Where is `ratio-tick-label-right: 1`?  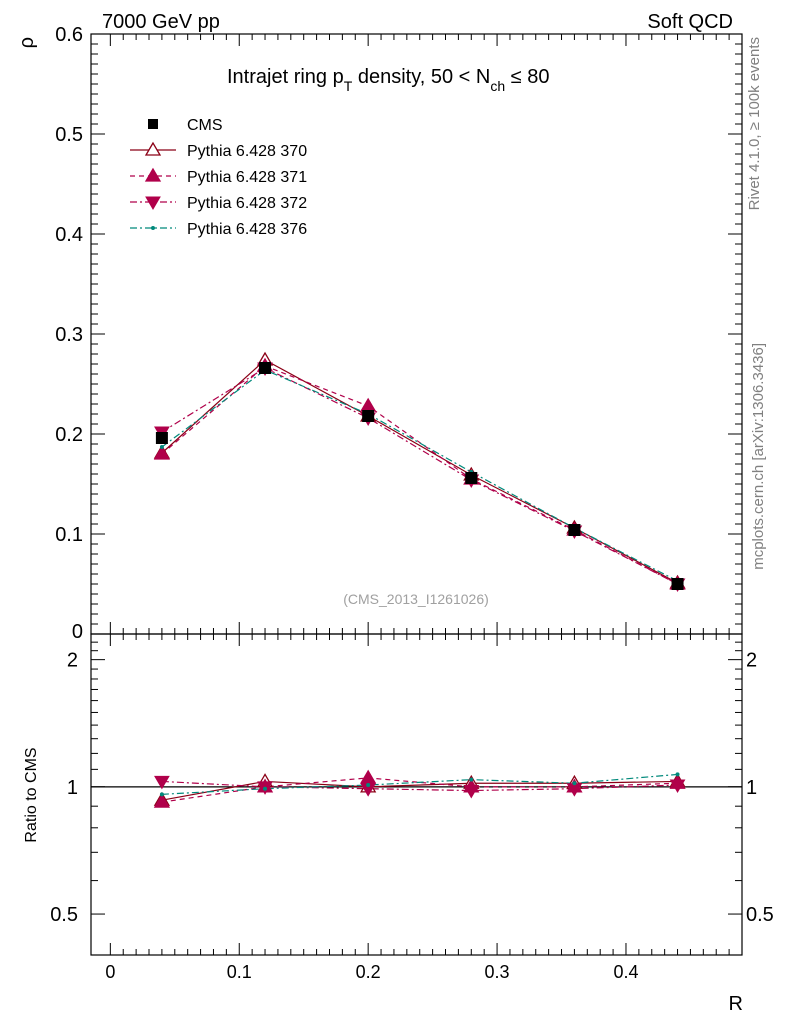
ratio-tick-label-right: 1 is located at coordinates (751, 788).